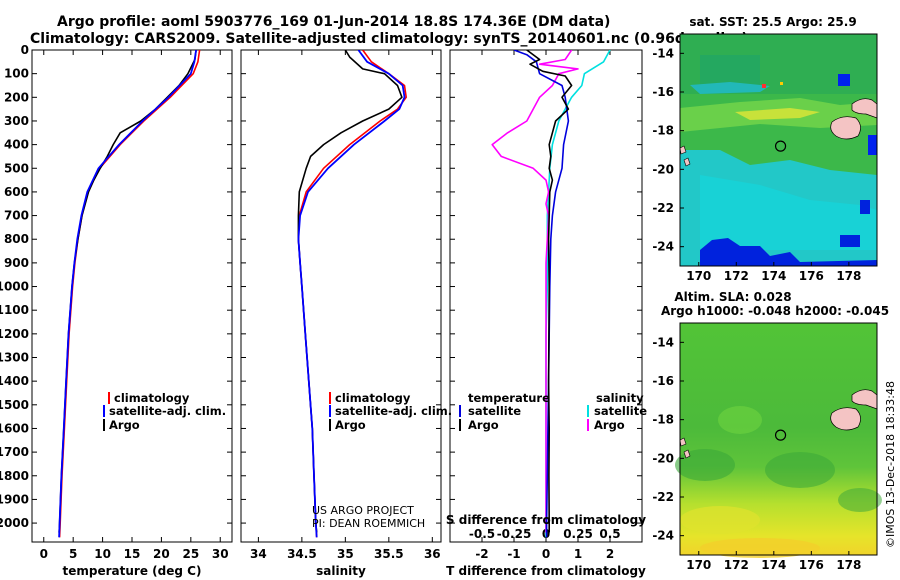 This screenshot has width=900, height=580. I want to click on depth-tick-label: 1200, so click(14, 334).